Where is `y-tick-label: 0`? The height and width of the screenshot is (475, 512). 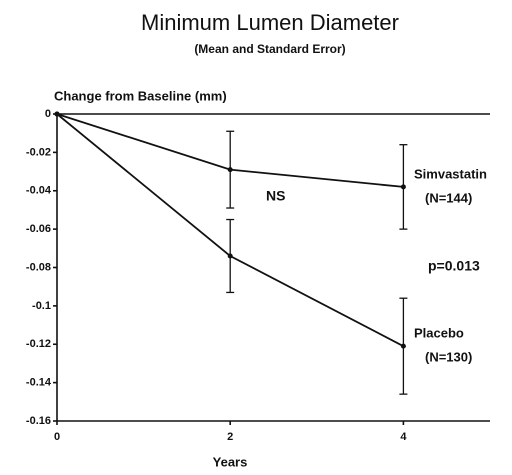
y-tick-label: 0 is located at coordinates (48, 114).